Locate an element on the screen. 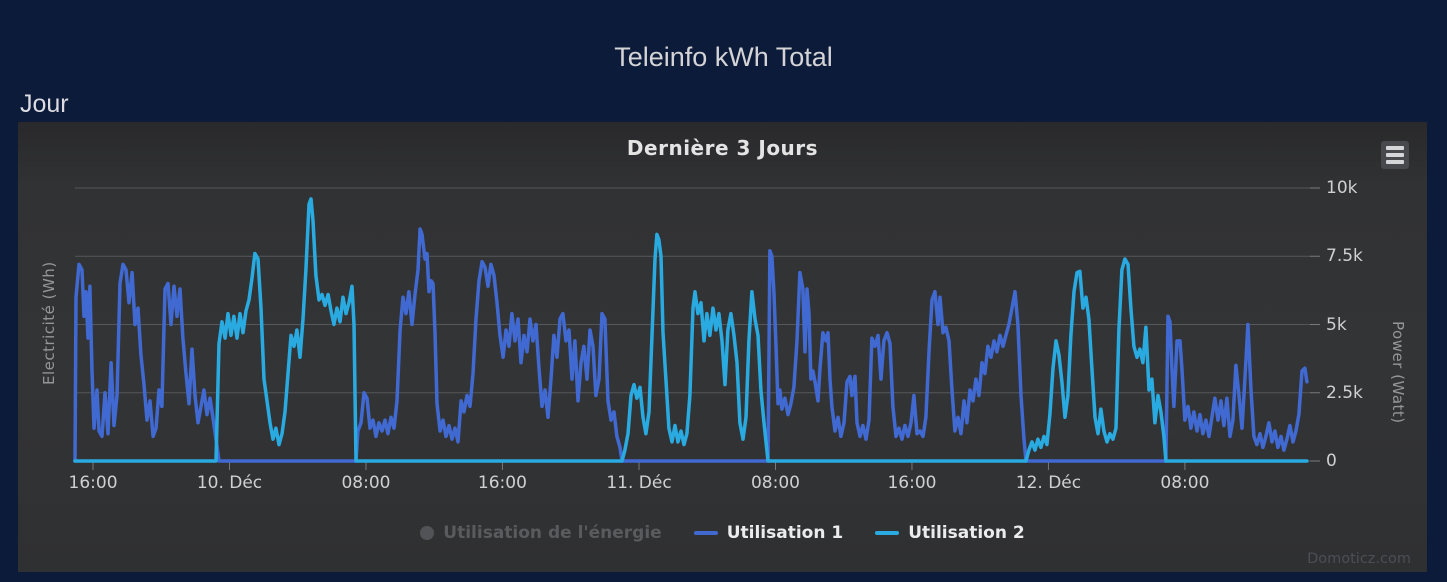 This screenshot has height=582, width=1447. y-tick-label: 2.5k is located at coordinates (1344, 392).